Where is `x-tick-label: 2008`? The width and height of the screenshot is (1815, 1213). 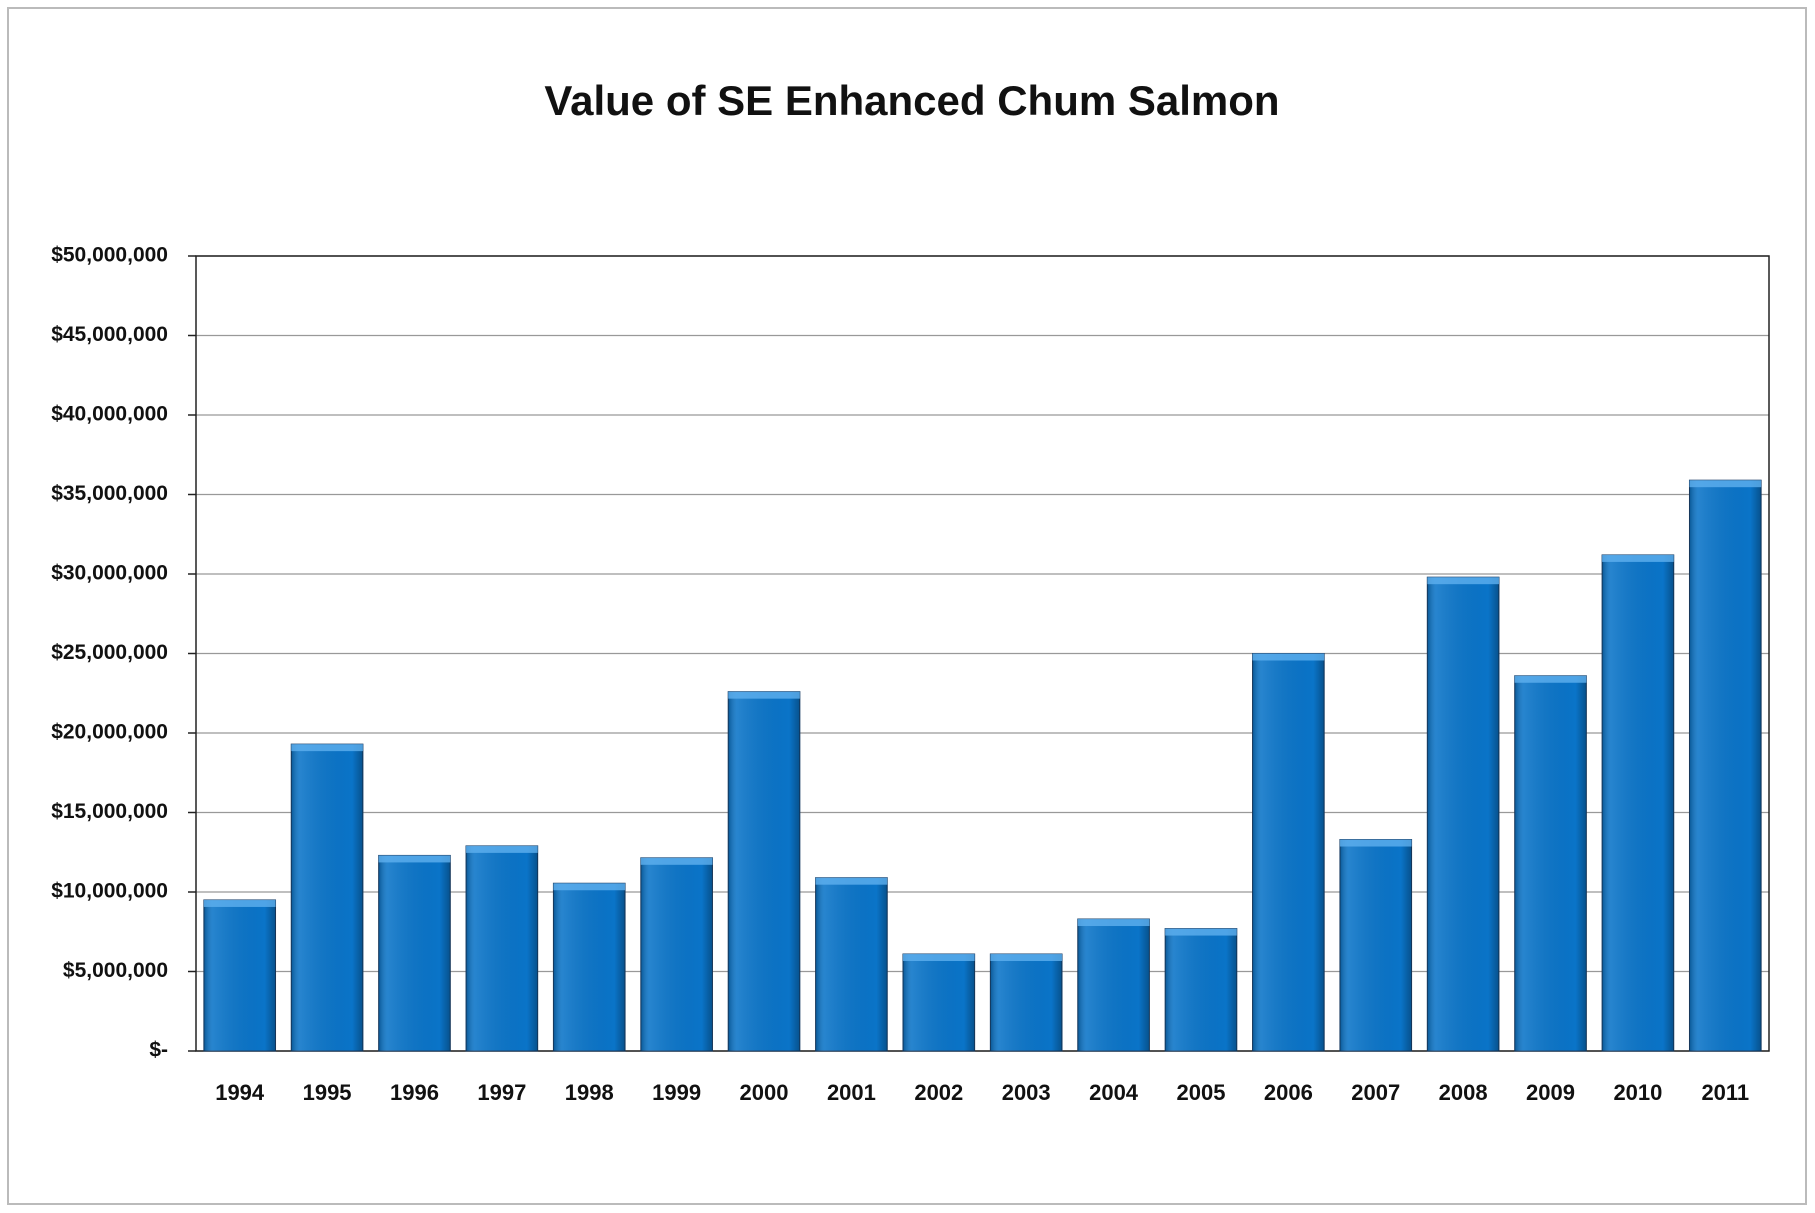
x-tick-label: 2008 is located at coordinates (1463, 1092).